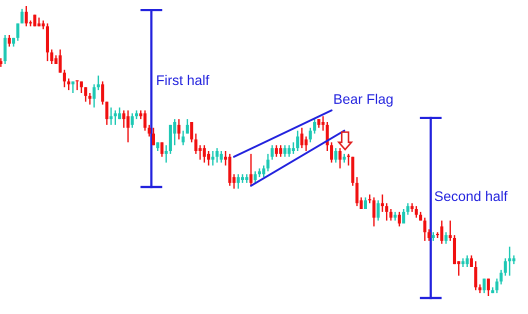 The width and height of the screenshot is (528, 314). I want to click on annotation: Second half, so click(471, 196).